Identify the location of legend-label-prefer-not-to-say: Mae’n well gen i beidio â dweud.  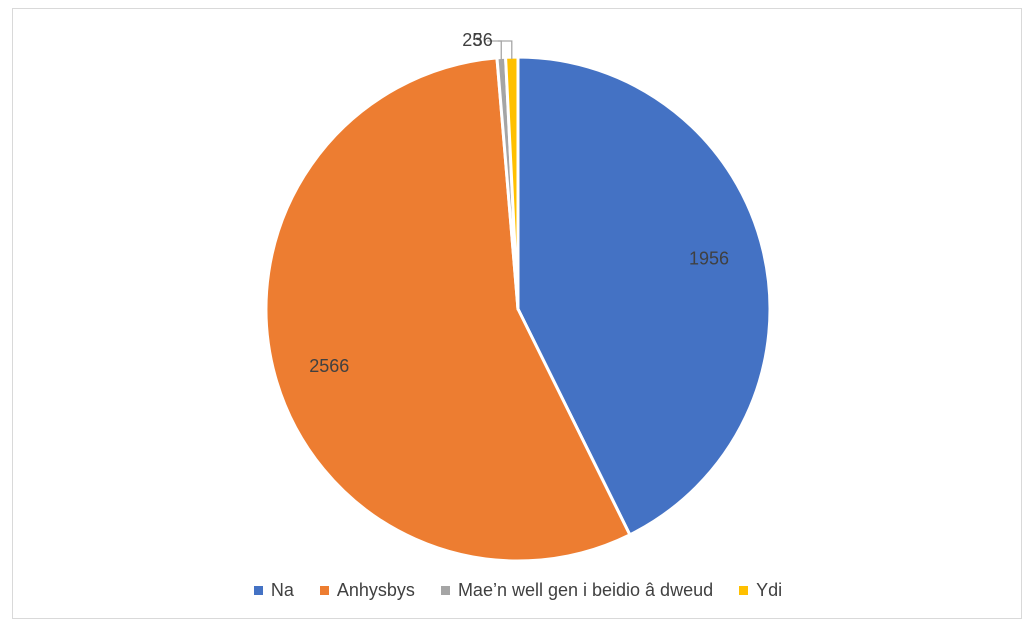
(585, 590).